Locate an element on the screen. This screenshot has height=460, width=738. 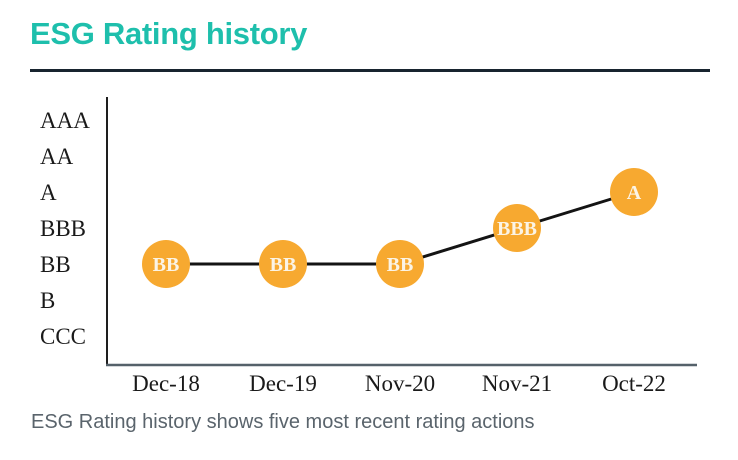
y-axis-tick-label: BB is located at coordinates (55, 264).